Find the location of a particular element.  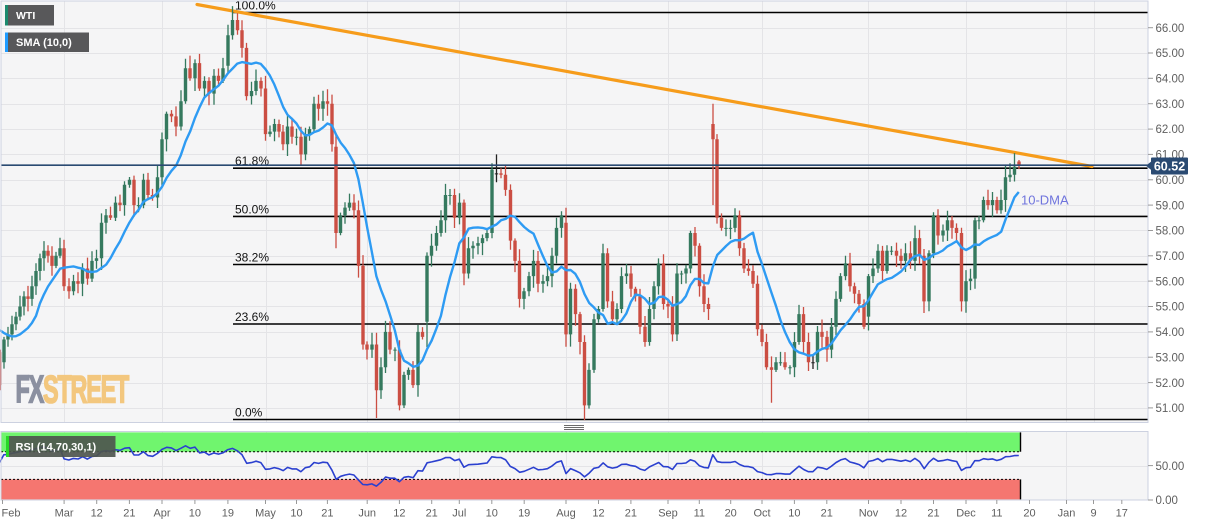

svg-text: Dec is located at coordinates (966, 514).